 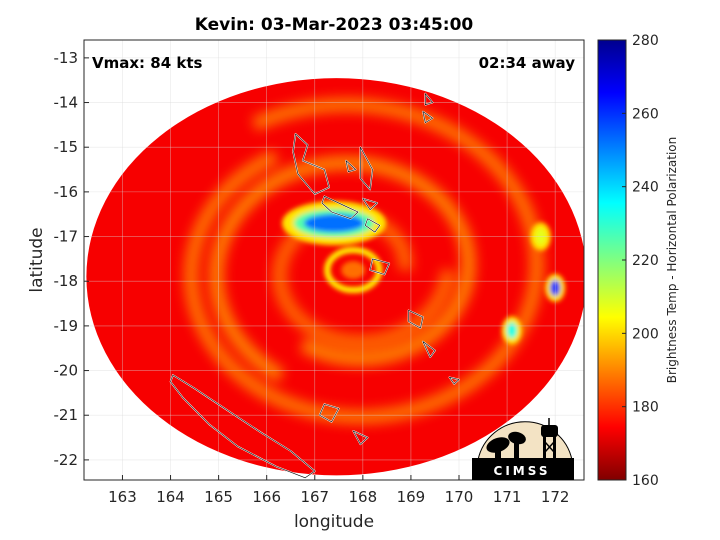 I want to click on cimss-logo: CIMSS, so click(x=523, y=449).